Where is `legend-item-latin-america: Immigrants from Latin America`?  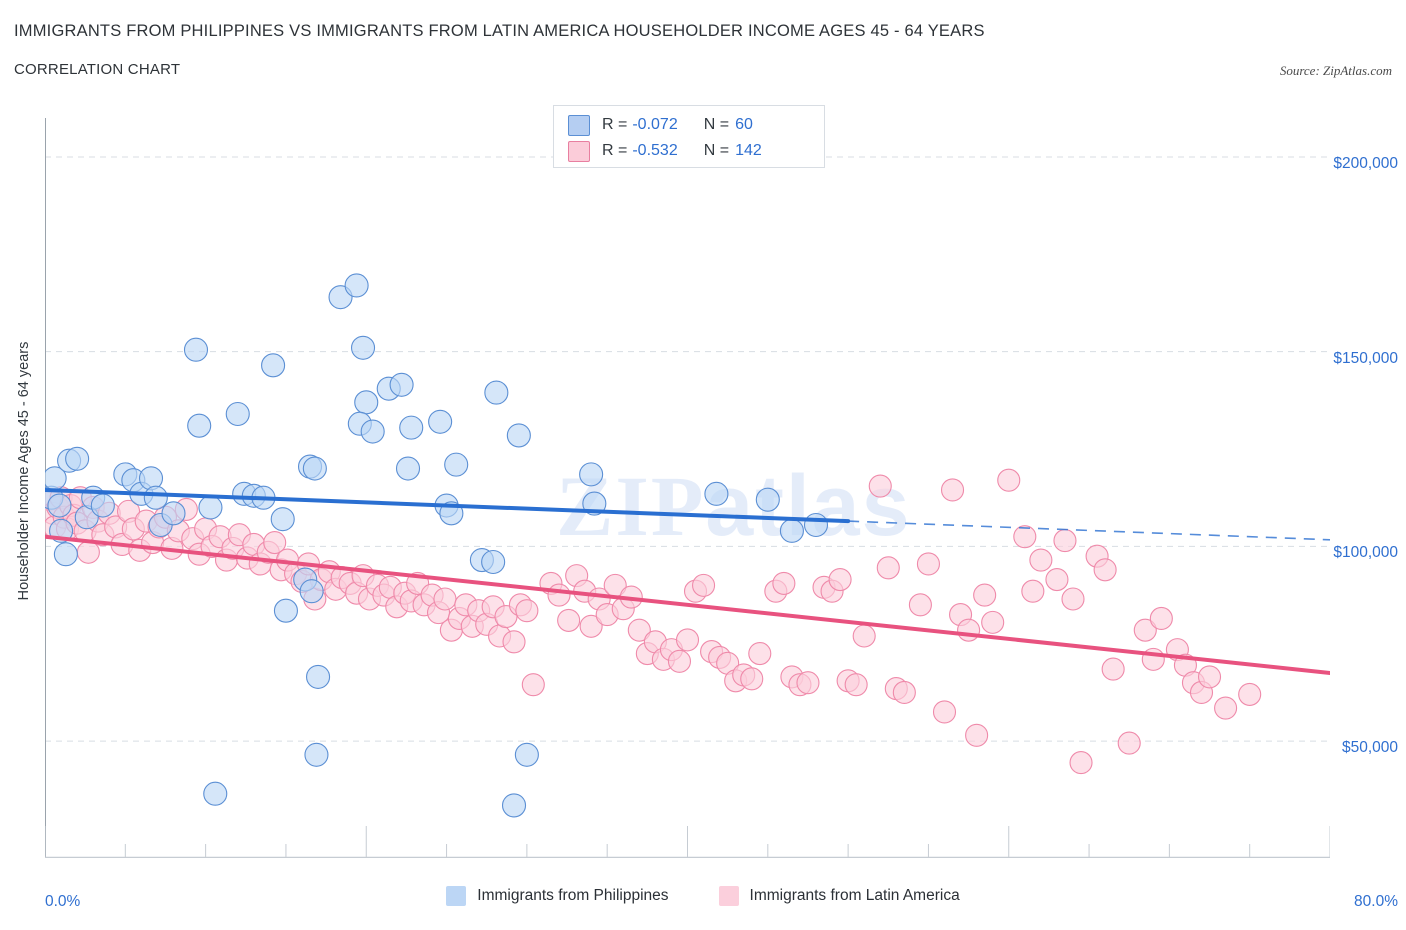
legend-item-latin-america: Immigrants from Latin America is located at coordinates (839, 896).